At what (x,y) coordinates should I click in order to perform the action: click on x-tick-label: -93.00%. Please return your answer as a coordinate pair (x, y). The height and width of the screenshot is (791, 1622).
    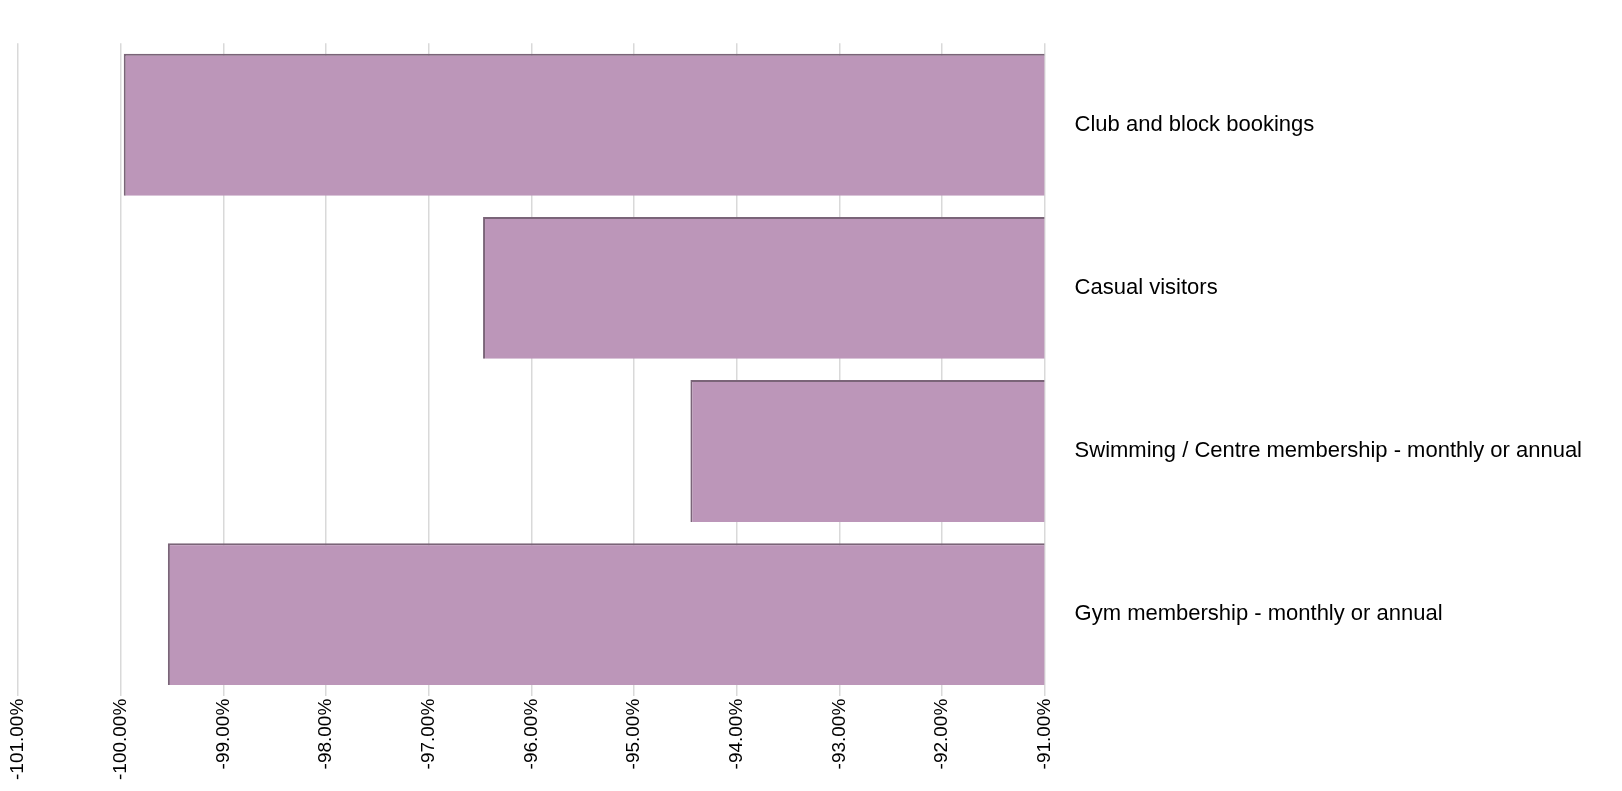
    Looking at the image, I should click on (838, 734).